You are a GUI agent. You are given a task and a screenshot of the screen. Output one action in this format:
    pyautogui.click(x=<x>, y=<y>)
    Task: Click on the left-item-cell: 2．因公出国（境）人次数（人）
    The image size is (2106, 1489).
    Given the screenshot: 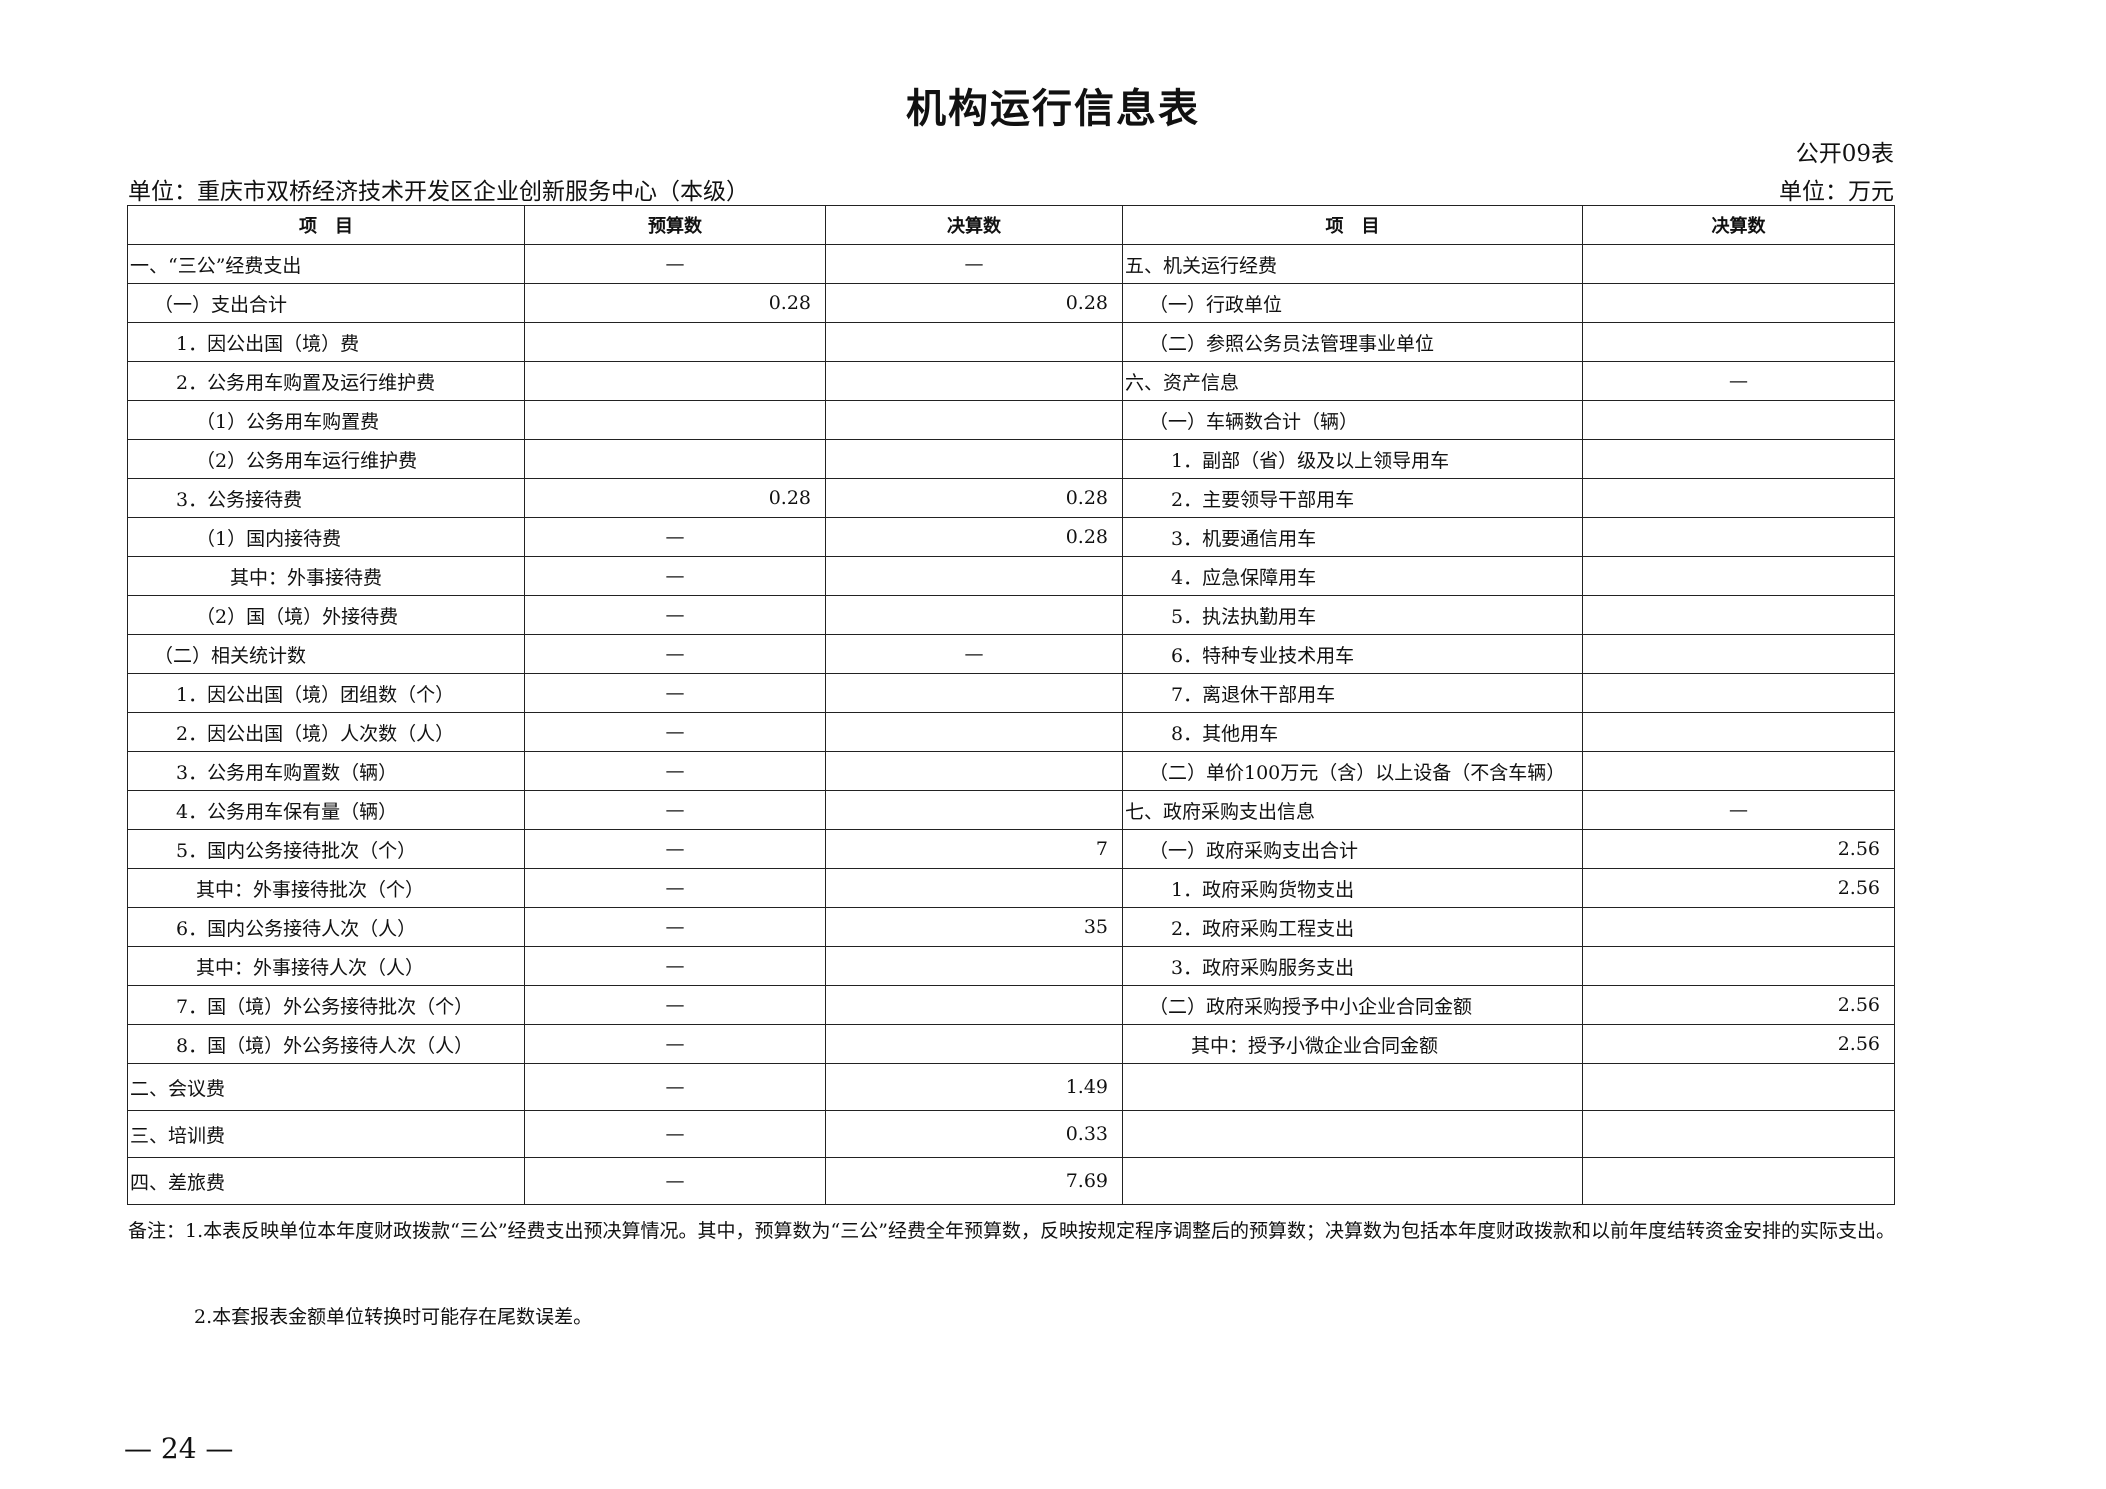 What is the action you would take?
    pyautogui.click(x=326, y=732)
    